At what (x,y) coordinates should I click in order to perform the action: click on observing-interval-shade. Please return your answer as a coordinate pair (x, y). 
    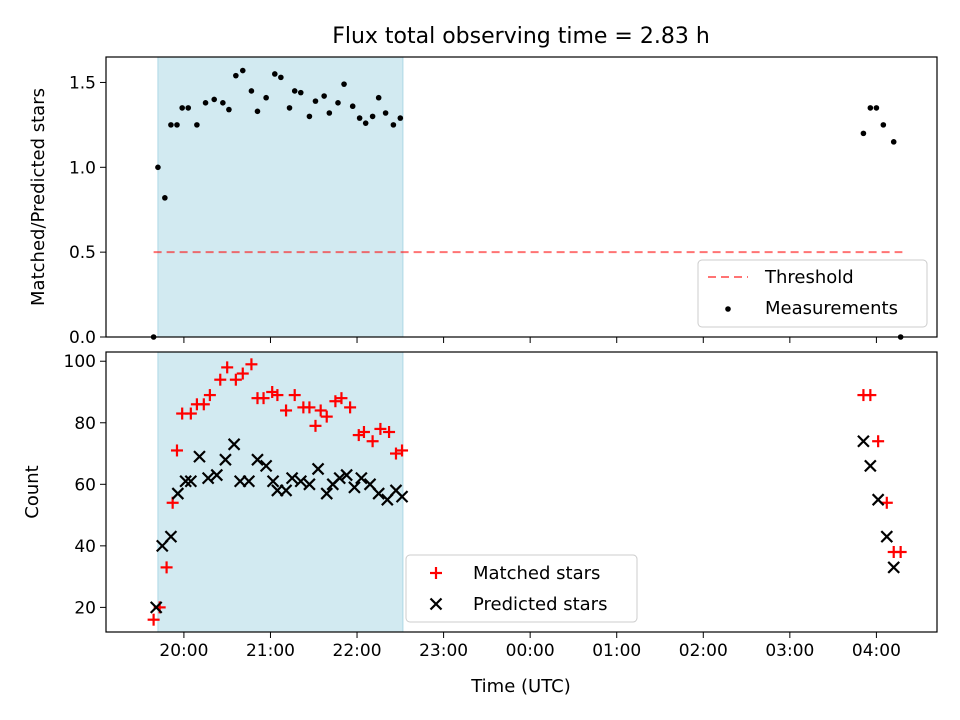
    Looking at the image, I should click on (280, 197).